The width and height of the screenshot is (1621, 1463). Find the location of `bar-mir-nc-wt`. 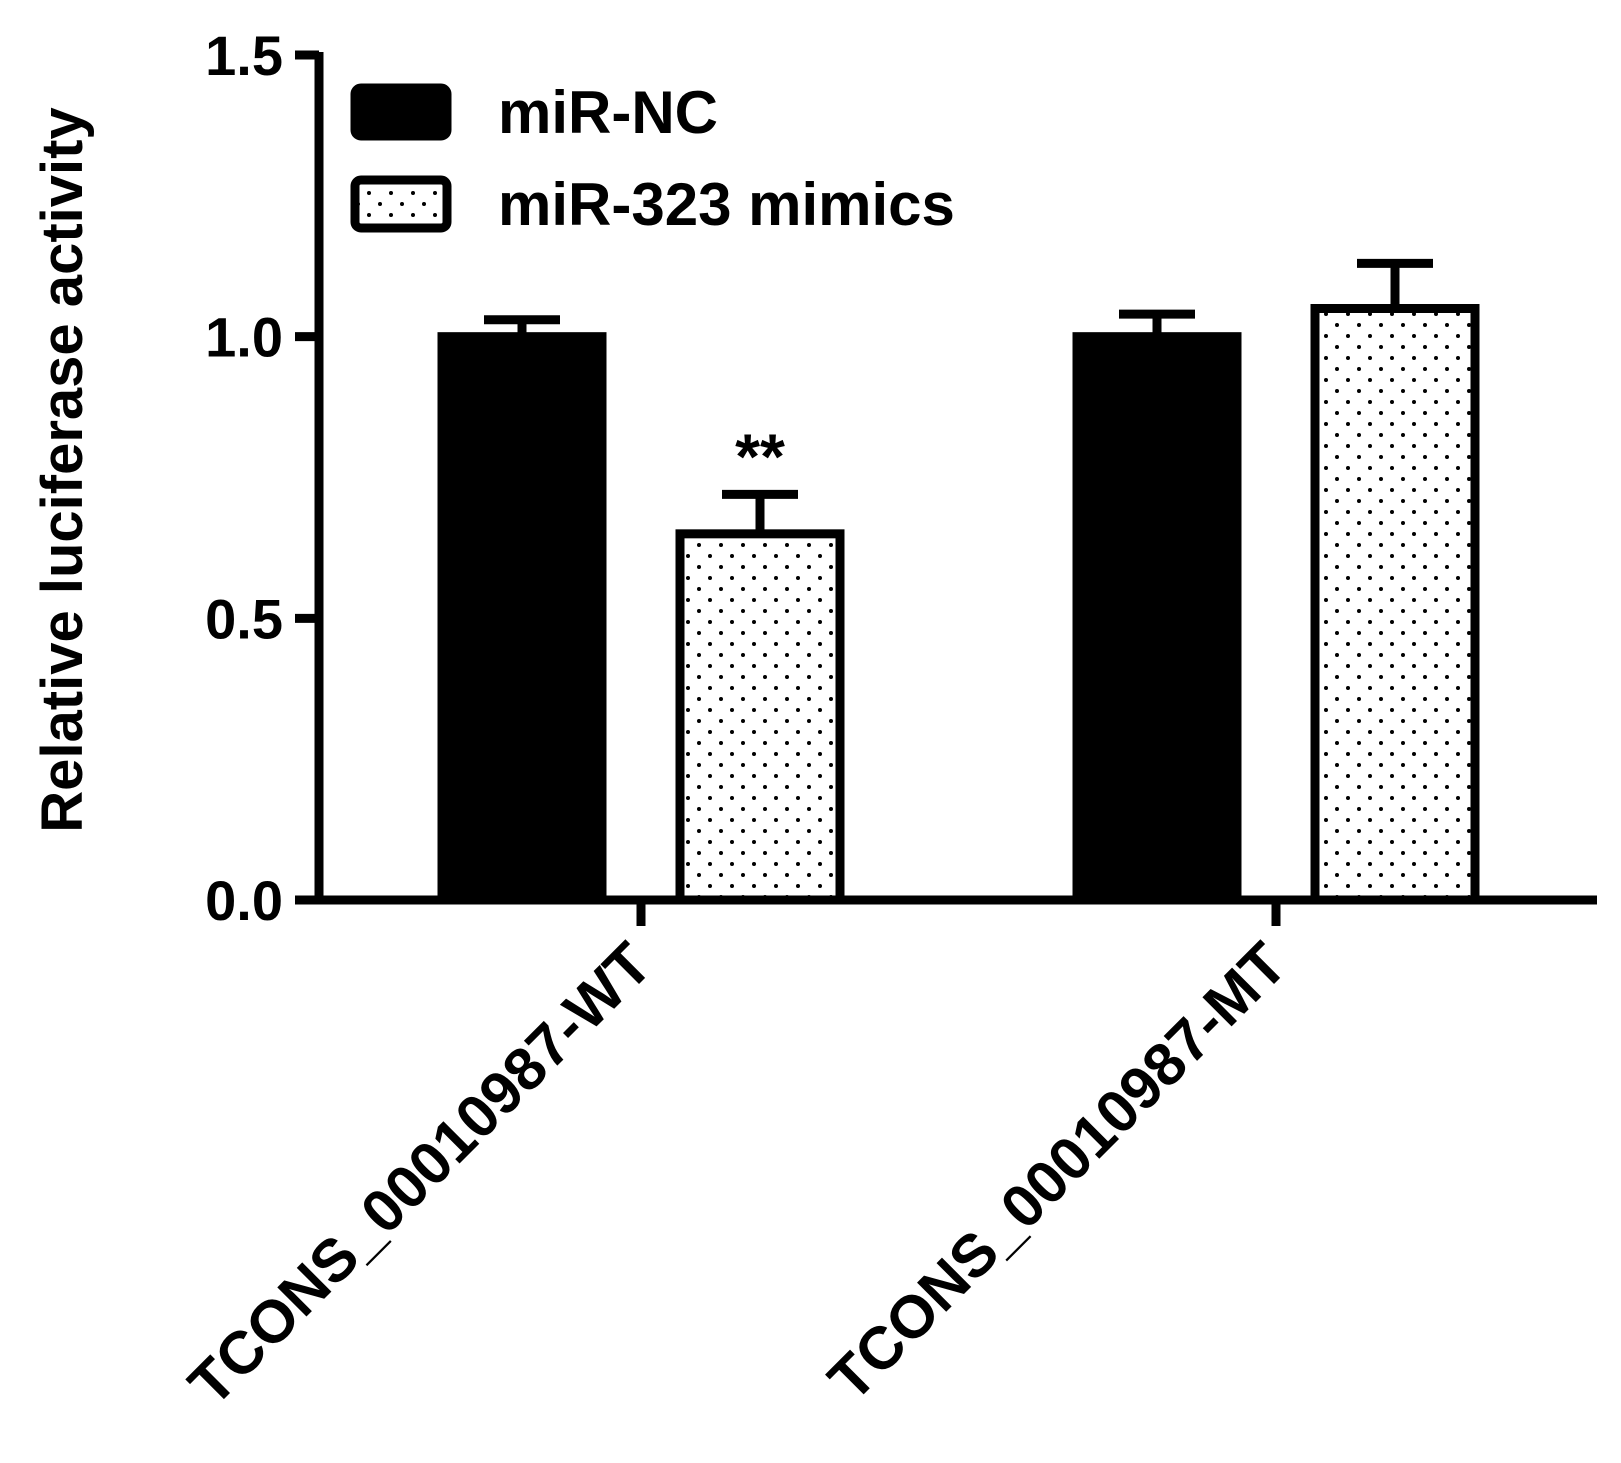

bar-mir-nc-wt is located at coordinates (522, 618).